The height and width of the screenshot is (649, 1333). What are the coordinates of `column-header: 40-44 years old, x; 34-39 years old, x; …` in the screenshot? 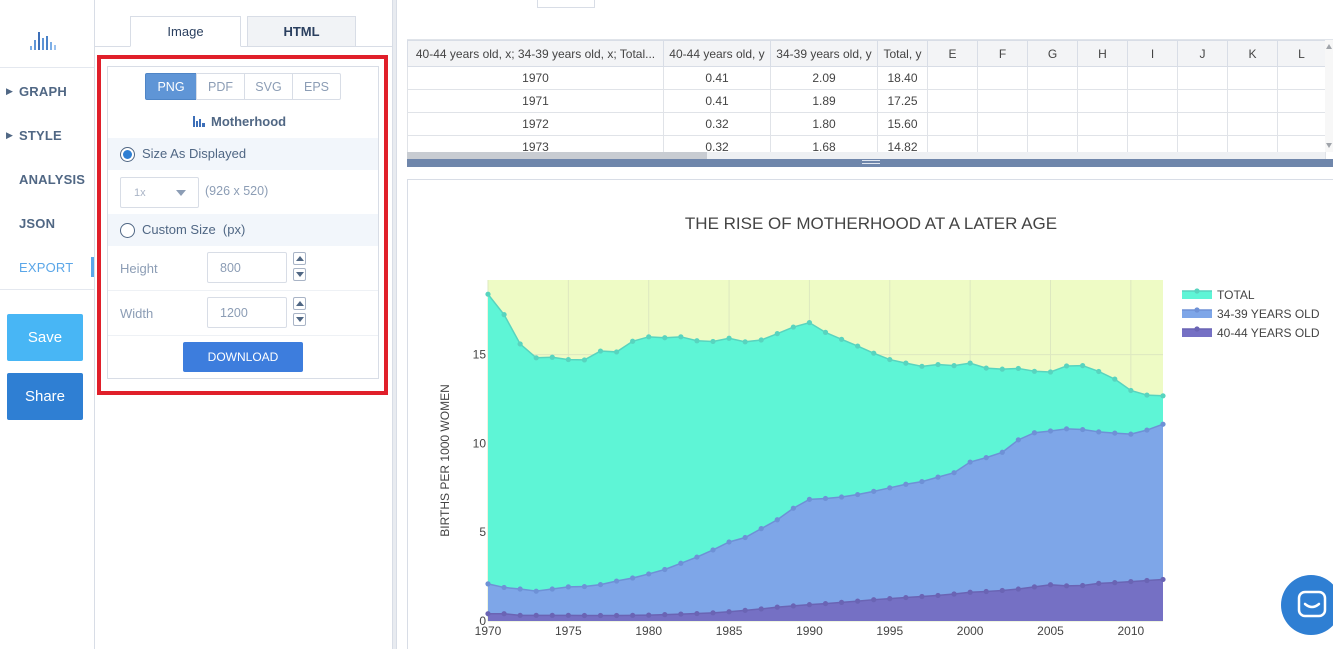 It's located at (535, 53).